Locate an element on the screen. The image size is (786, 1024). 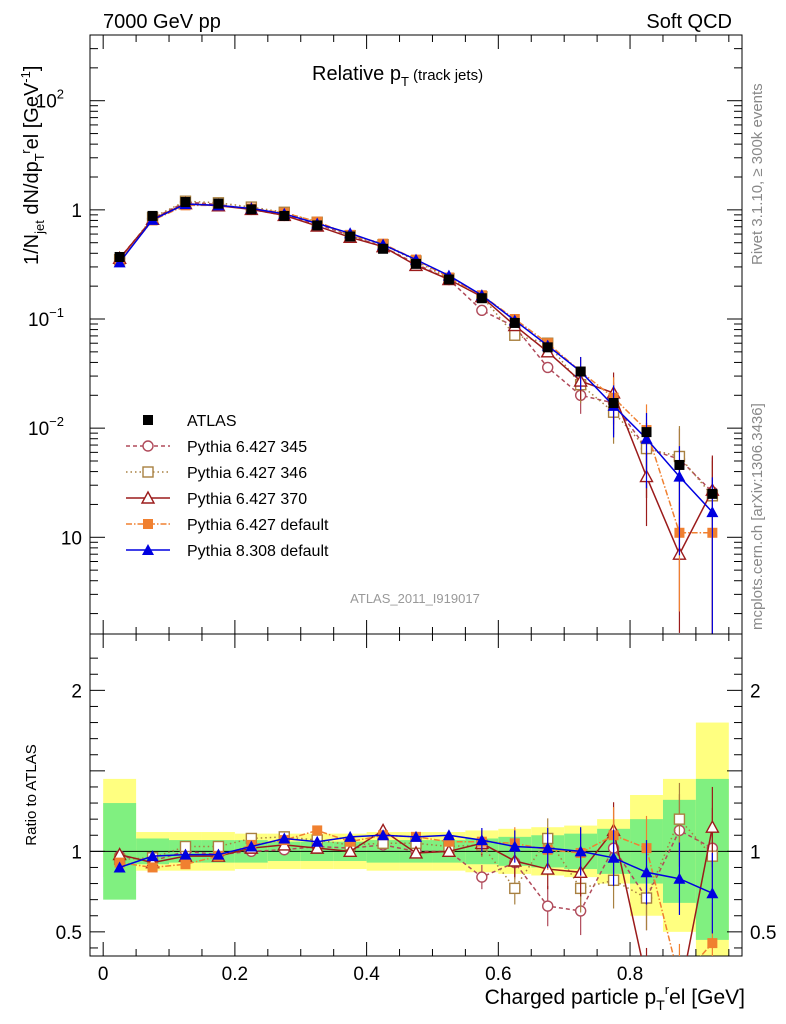
y-tick-label: 1 is located at coordinates (76, 211).